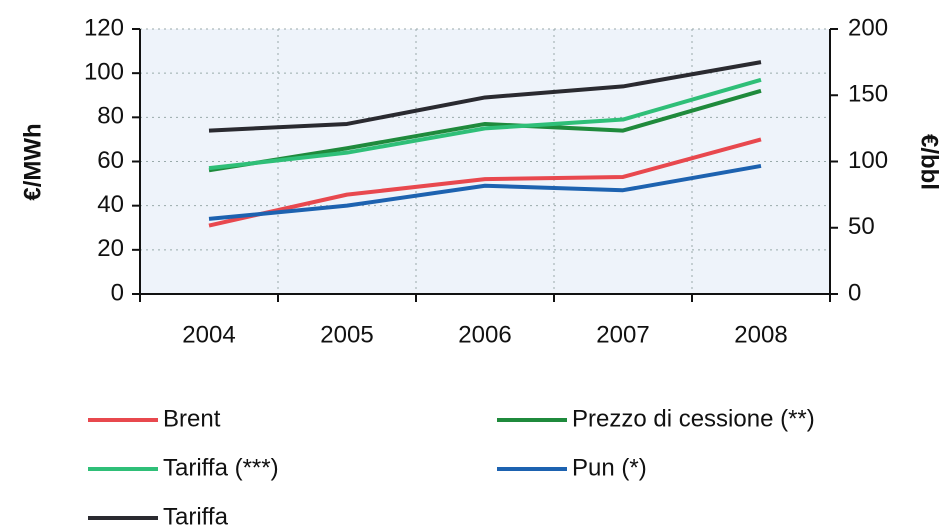  What do you see at coordinates (868, 94) in the screenshot?
I see `y2-tick-label: 150` at bounding box center [868, 94].